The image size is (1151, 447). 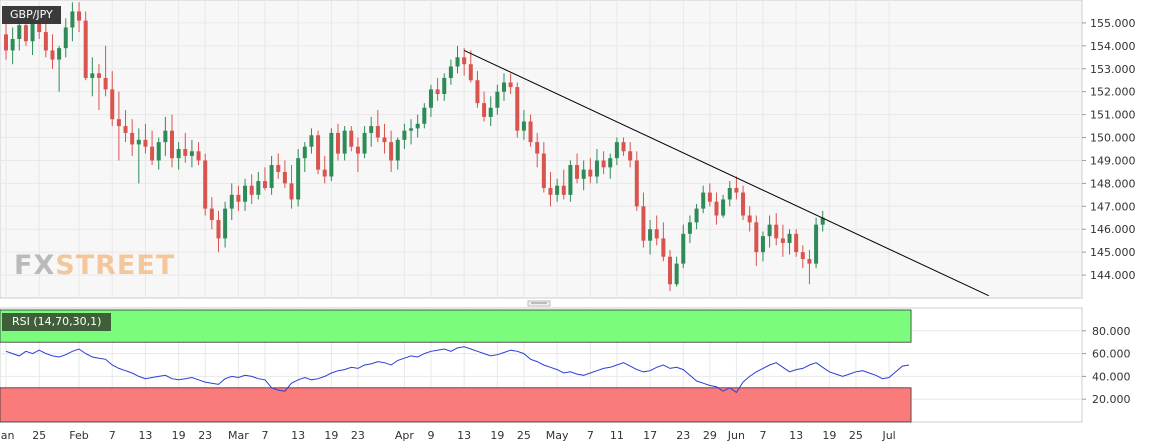 I want to click on time-tick-label: 23, so click(x=358, y=435).